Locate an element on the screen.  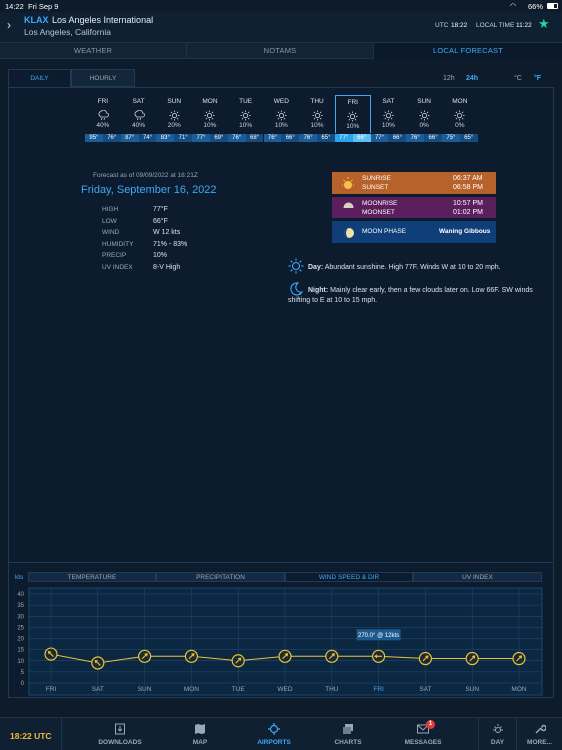
forecast-day-high: 75° is located at coordinates (451, 138).